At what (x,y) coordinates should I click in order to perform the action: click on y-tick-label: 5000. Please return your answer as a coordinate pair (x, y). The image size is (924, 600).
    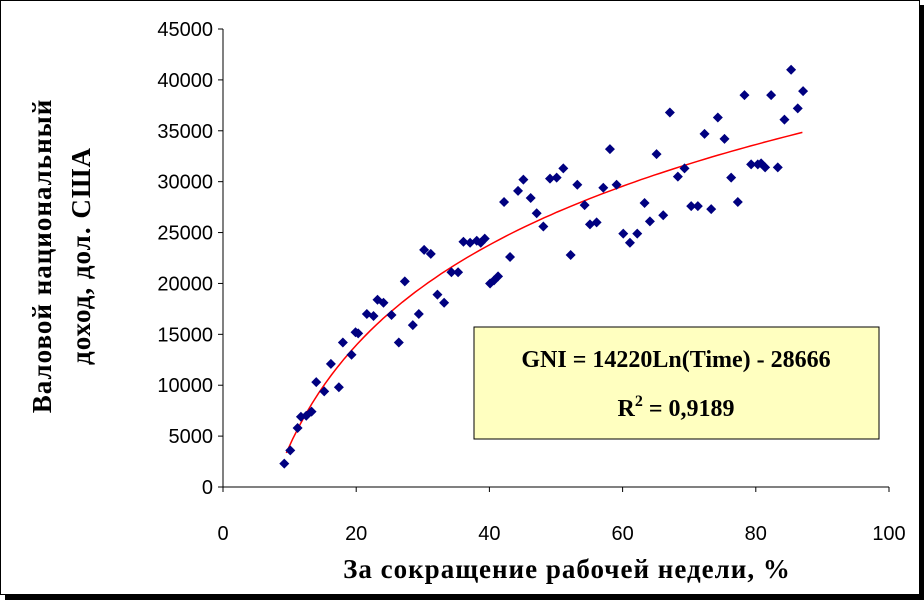
    Looking at the image, I should click on (191, 437).